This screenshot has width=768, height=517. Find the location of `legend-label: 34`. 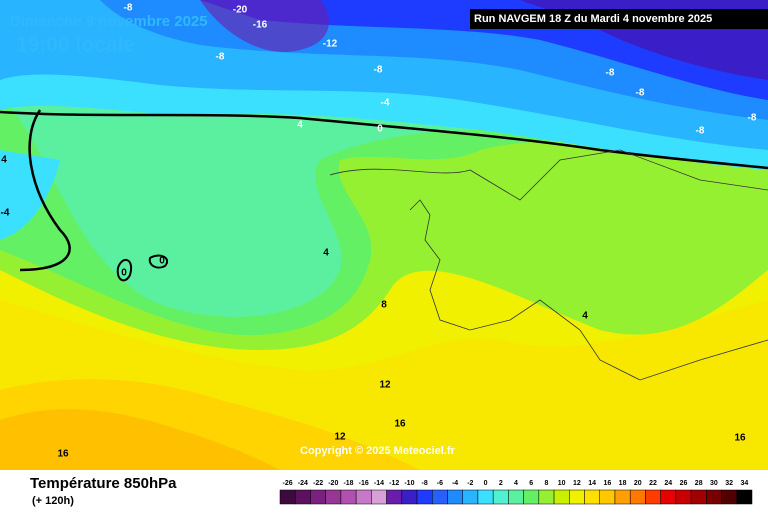

legend-label: 34 is located at coordinates (744, 483).